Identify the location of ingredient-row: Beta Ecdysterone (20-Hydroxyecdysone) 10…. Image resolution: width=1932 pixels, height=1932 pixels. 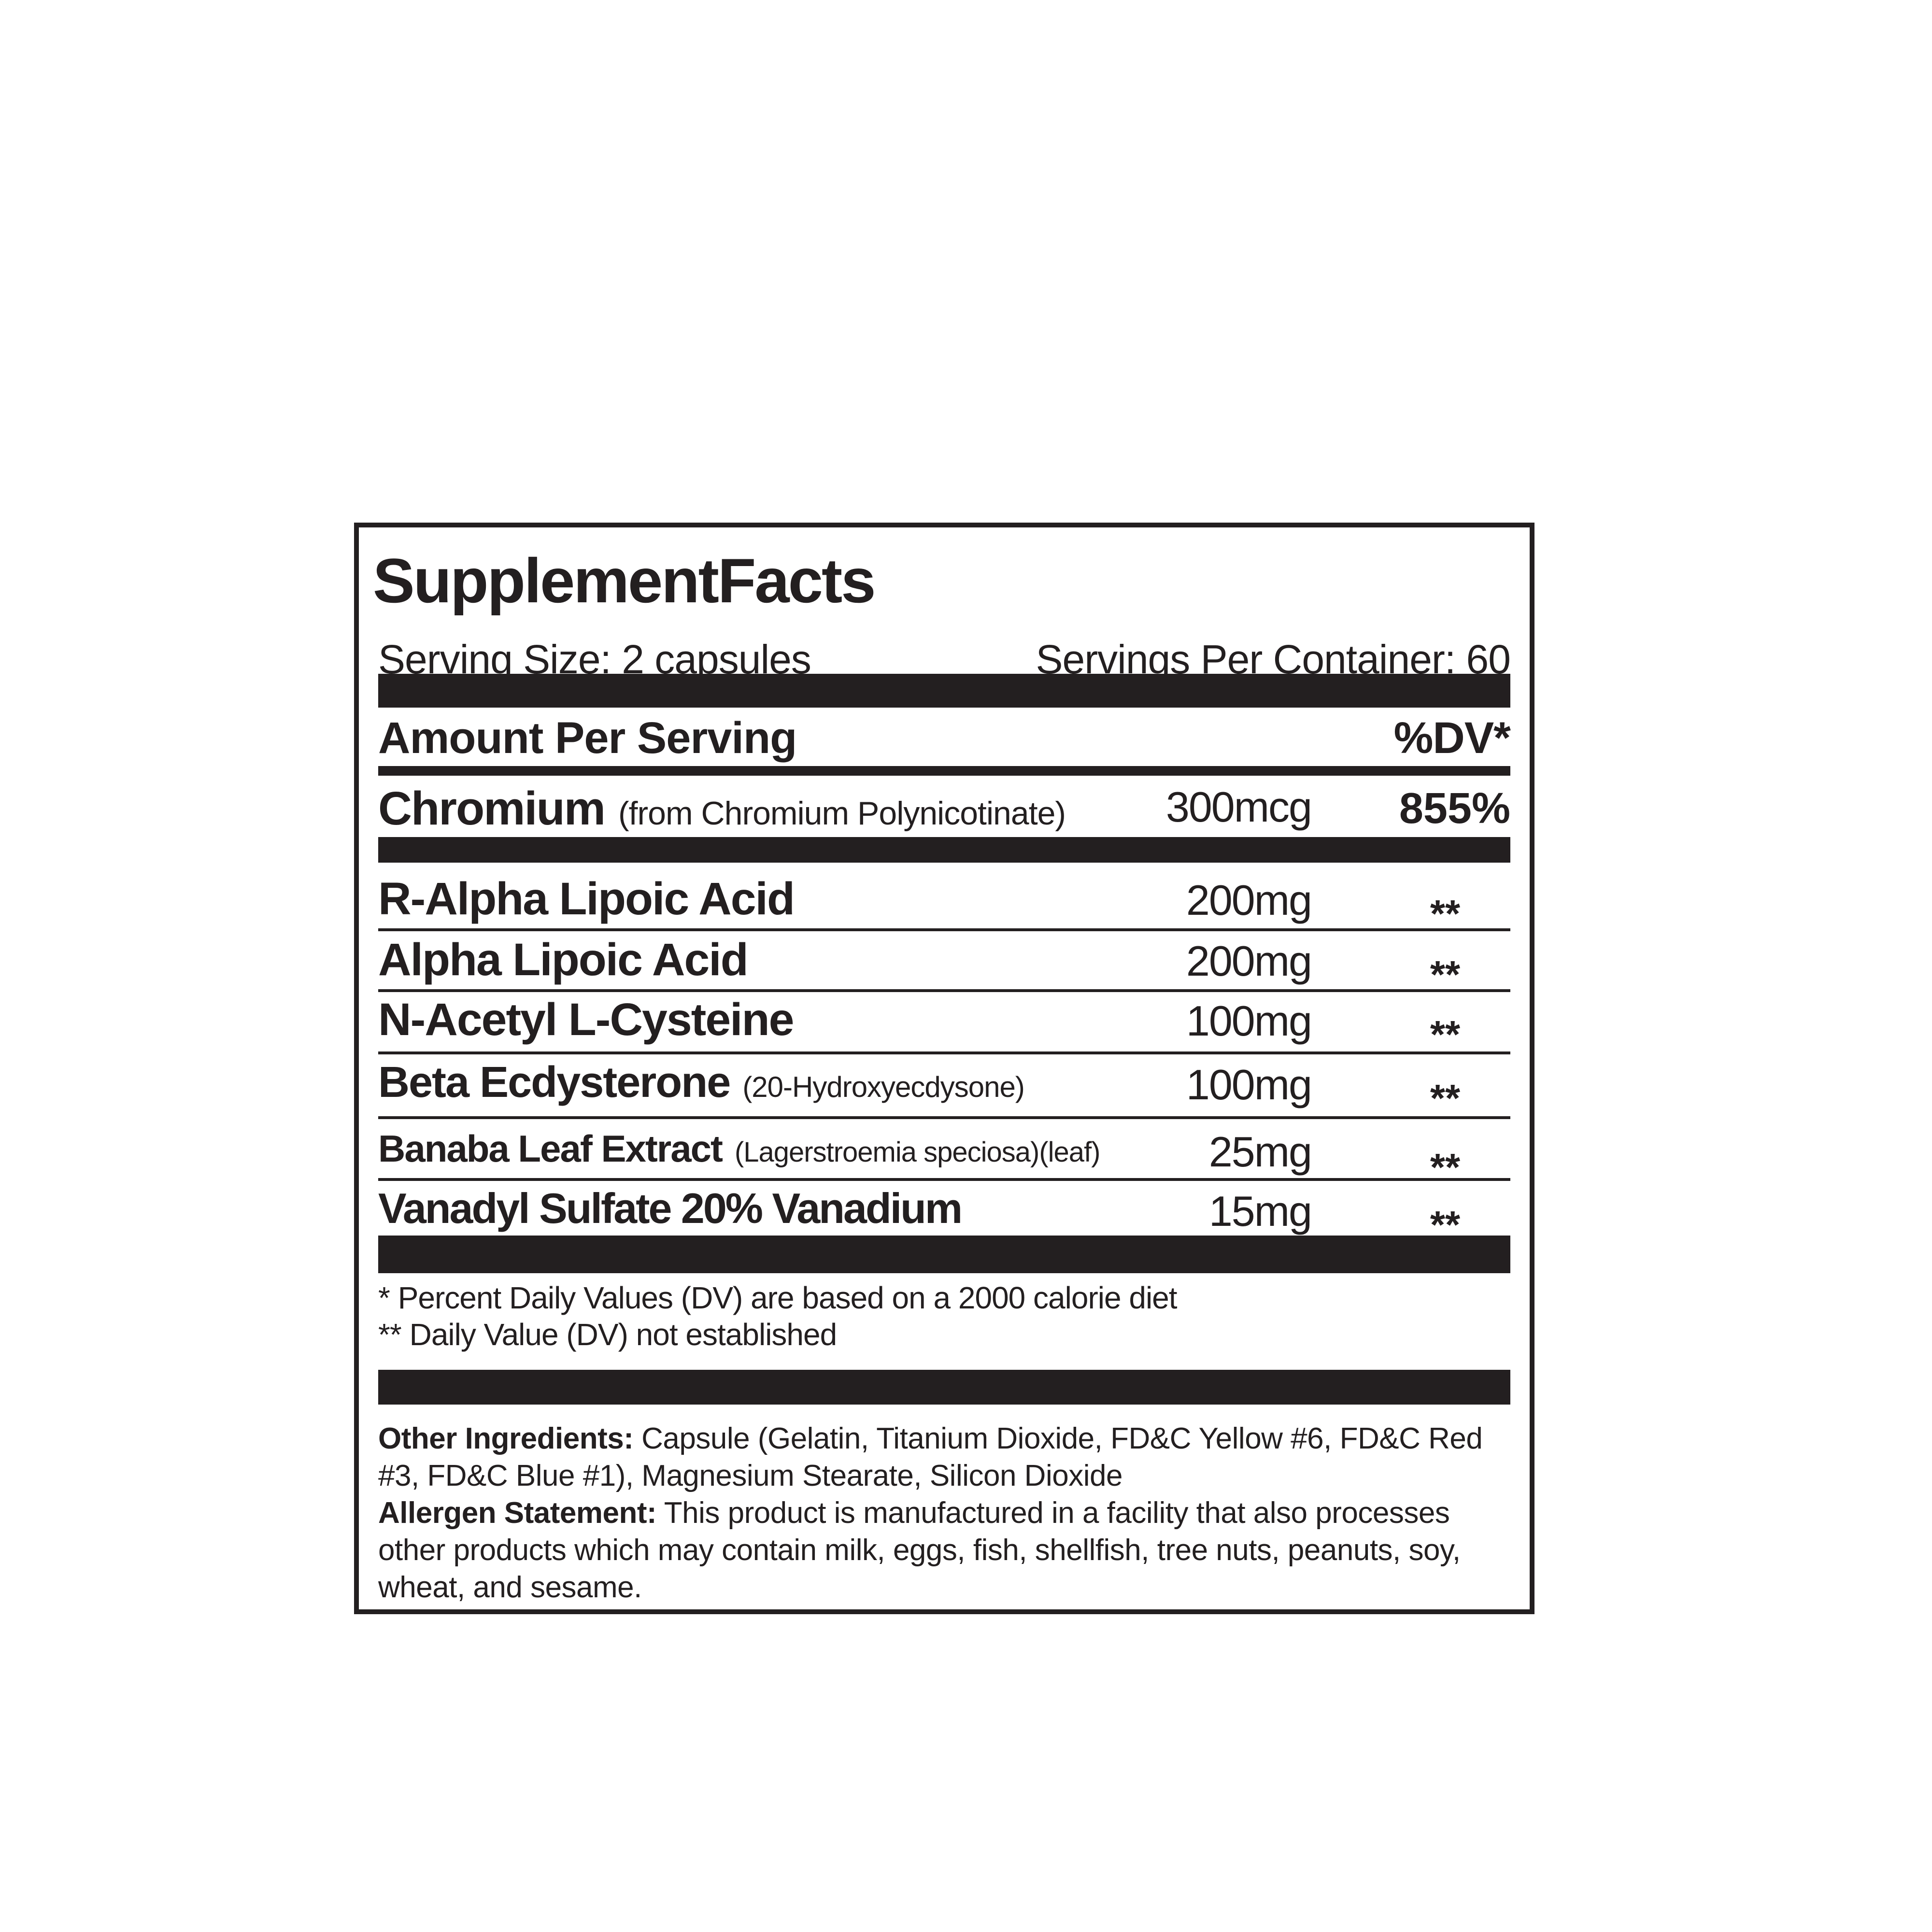
(944, 1089).